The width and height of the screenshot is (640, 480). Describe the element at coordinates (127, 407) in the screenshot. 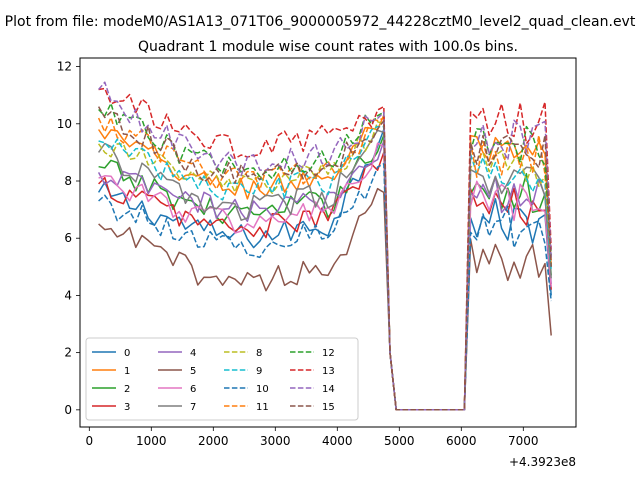

I see `legend-label-3: 3` at that location.